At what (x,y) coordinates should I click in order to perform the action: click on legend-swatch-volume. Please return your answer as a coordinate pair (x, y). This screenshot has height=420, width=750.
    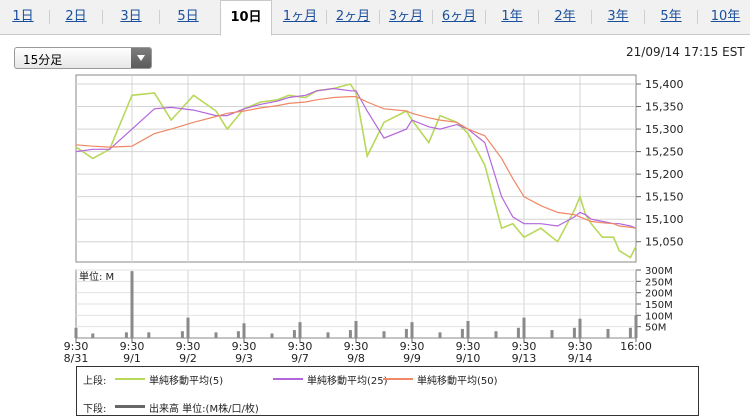
    Looking at the image, I should click on (130, 406).